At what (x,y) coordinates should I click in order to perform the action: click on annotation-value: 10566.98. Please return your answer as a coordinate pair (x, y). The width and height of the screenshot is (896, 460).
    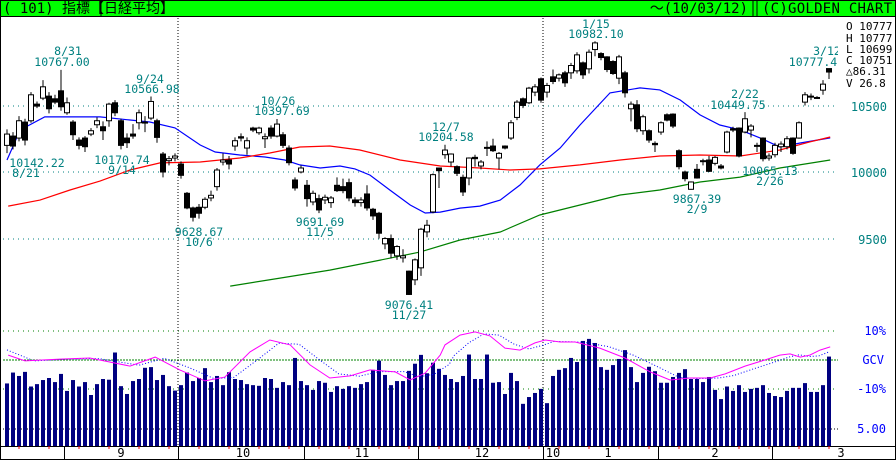
    Looking at the image, I should click on (151, 89).